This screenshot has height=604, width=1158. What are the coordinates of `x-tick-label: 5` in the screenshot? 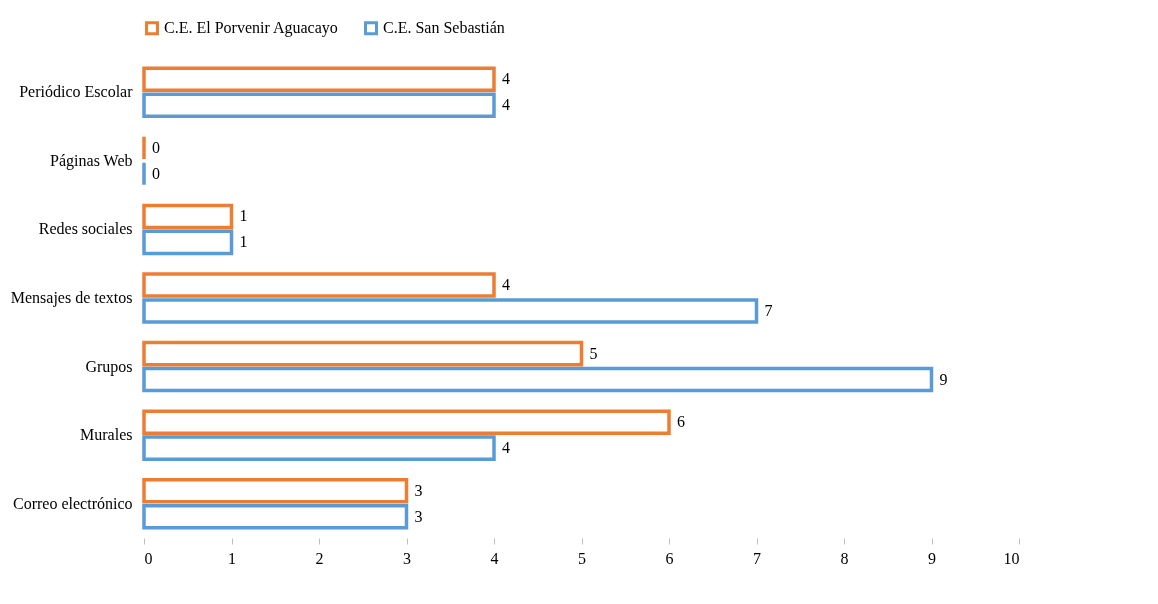 It's located at (582, 558).